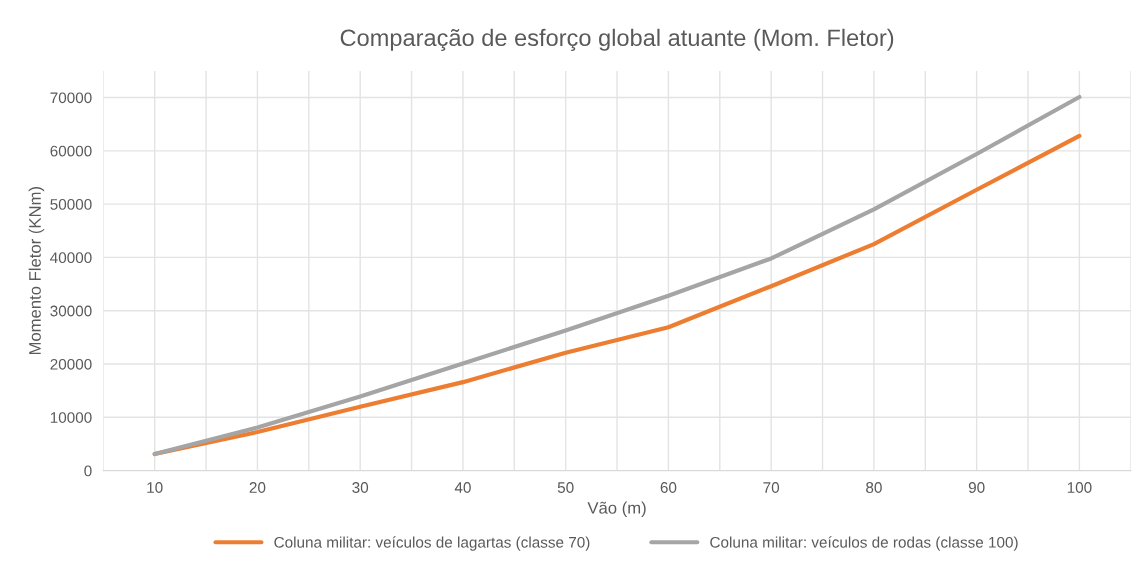  What do you see at coordinates (668, 487) in the screenshot?
I see `x-tick-label: 60` at bounding box center [668, 487].